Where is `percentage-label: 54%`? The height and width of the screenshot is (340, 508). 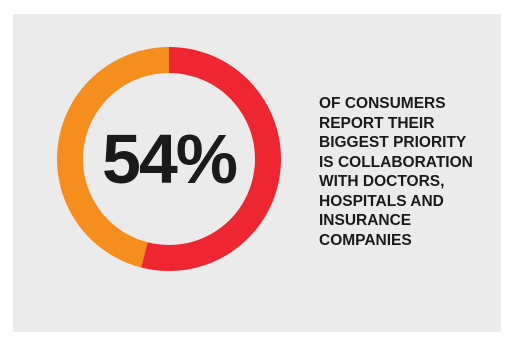 percentage-label: 54% is located at coordinates (169, 159).